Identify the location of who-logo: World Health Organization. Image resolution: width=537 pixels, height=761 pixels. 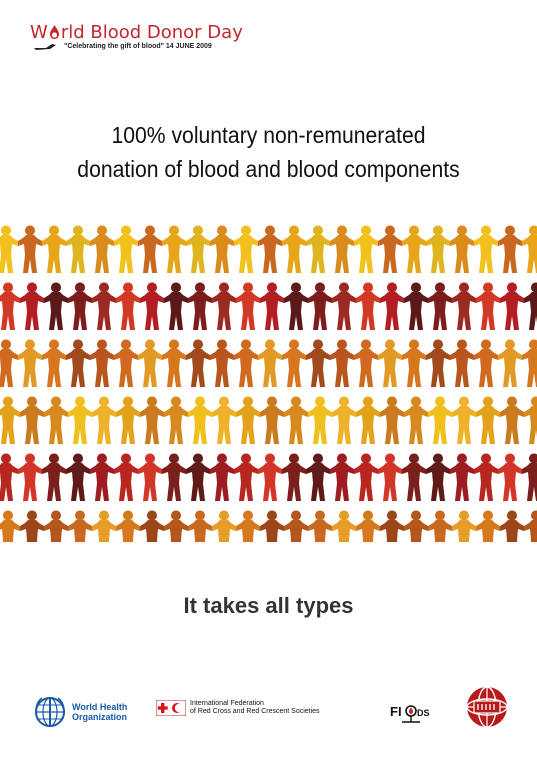
(79, 712).